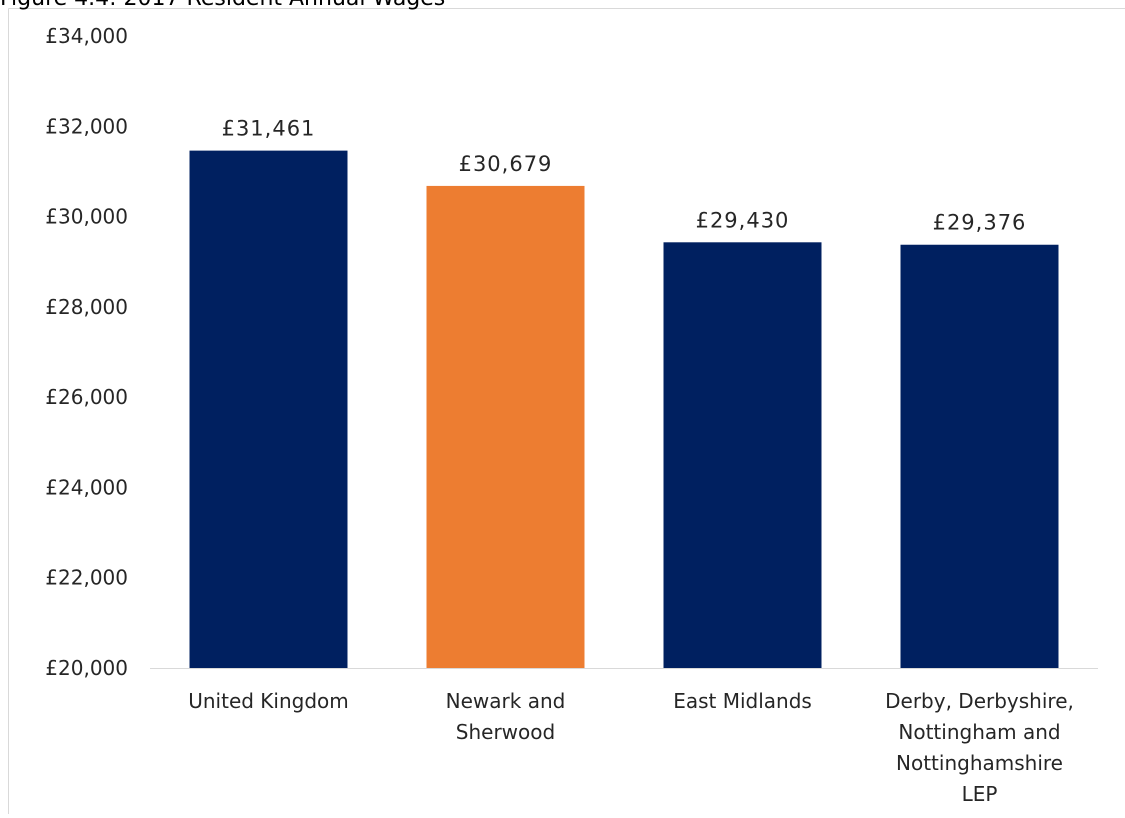 This screenshot has width=1125, height=818. I want to click on x-tick-label: Newark and, so click(506, 701).